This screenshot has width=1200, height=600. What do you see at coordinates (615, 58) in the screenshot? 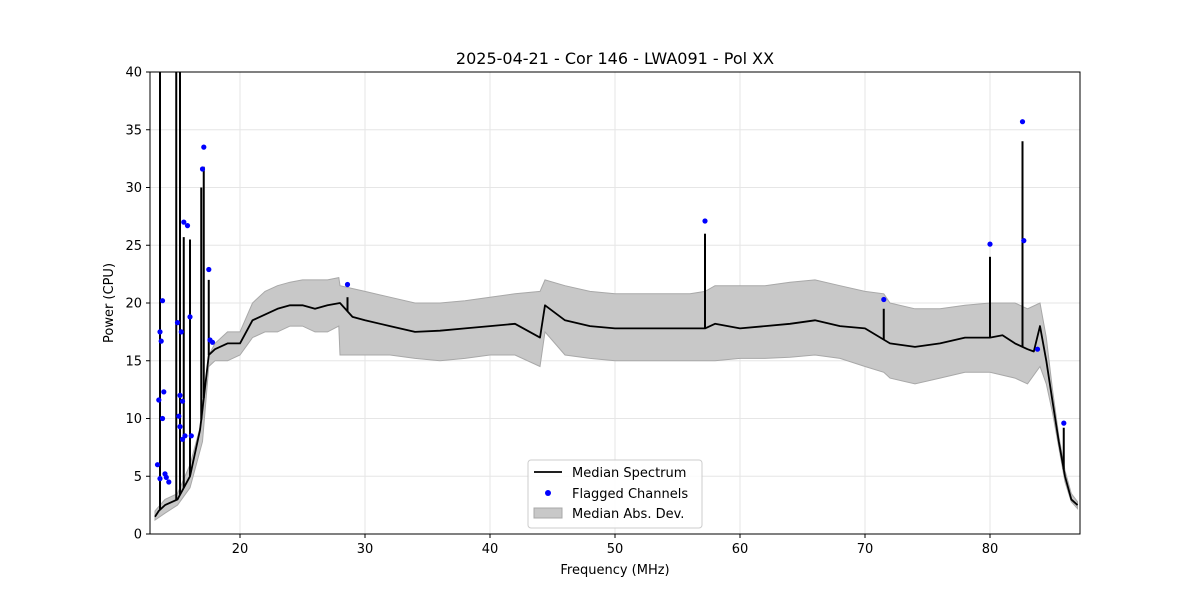
I see `chart-title: 2025-04-21 - Cor 146 - LWA091 - Pol XX` at bounding box center [615, 58].